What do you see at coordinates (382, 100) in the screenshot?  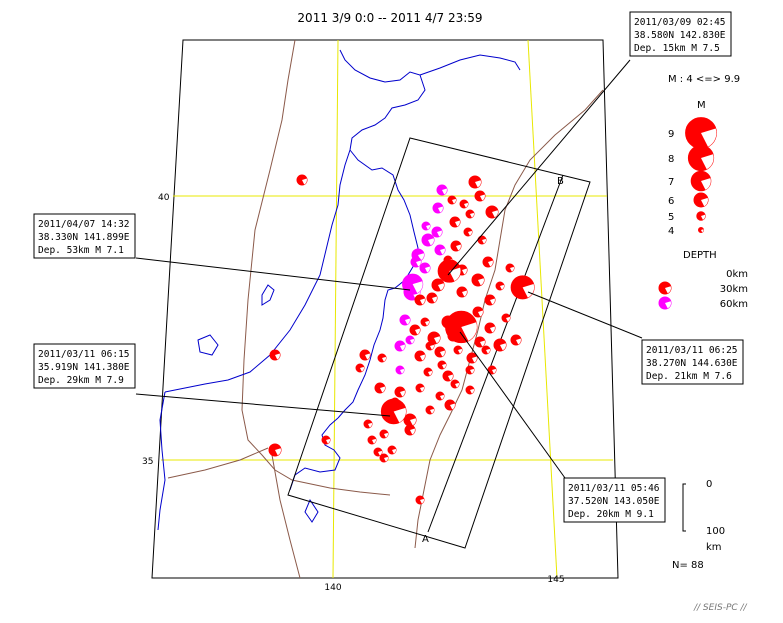 I see `coast-hokkaido-south` at bounding box center [382, 100].